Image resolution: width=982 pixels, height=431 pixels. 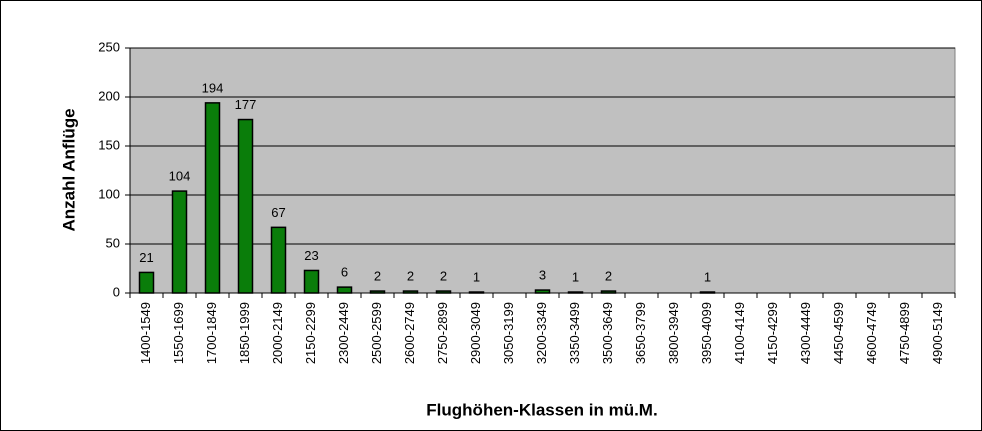 I want to click on x-tick-label: 3650-3799, so click(x=640, y=333).